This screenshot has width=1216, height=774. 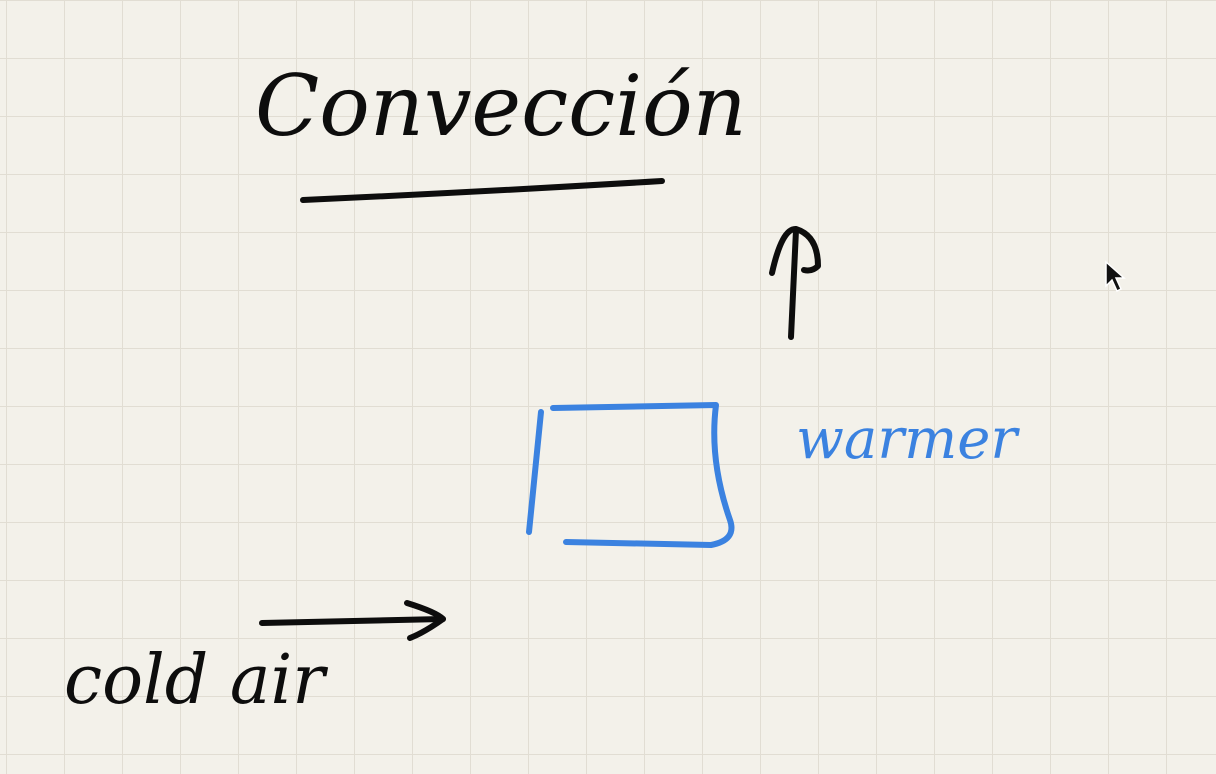 What do you see at coordinates (908, 439) in the screenshot?
I see `warmer-label: warmer` at bounding box center [908, 439].